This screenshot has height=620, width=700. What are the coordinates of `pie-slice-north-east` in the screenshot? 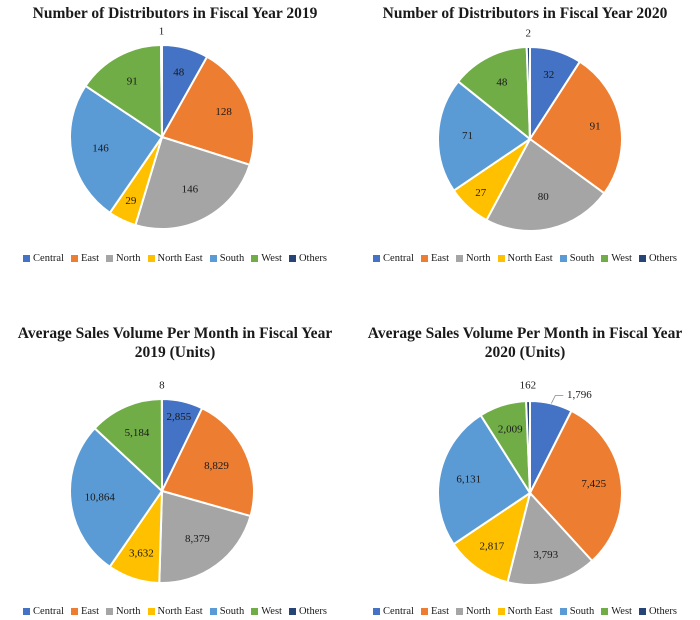 It's located at (492, 537).